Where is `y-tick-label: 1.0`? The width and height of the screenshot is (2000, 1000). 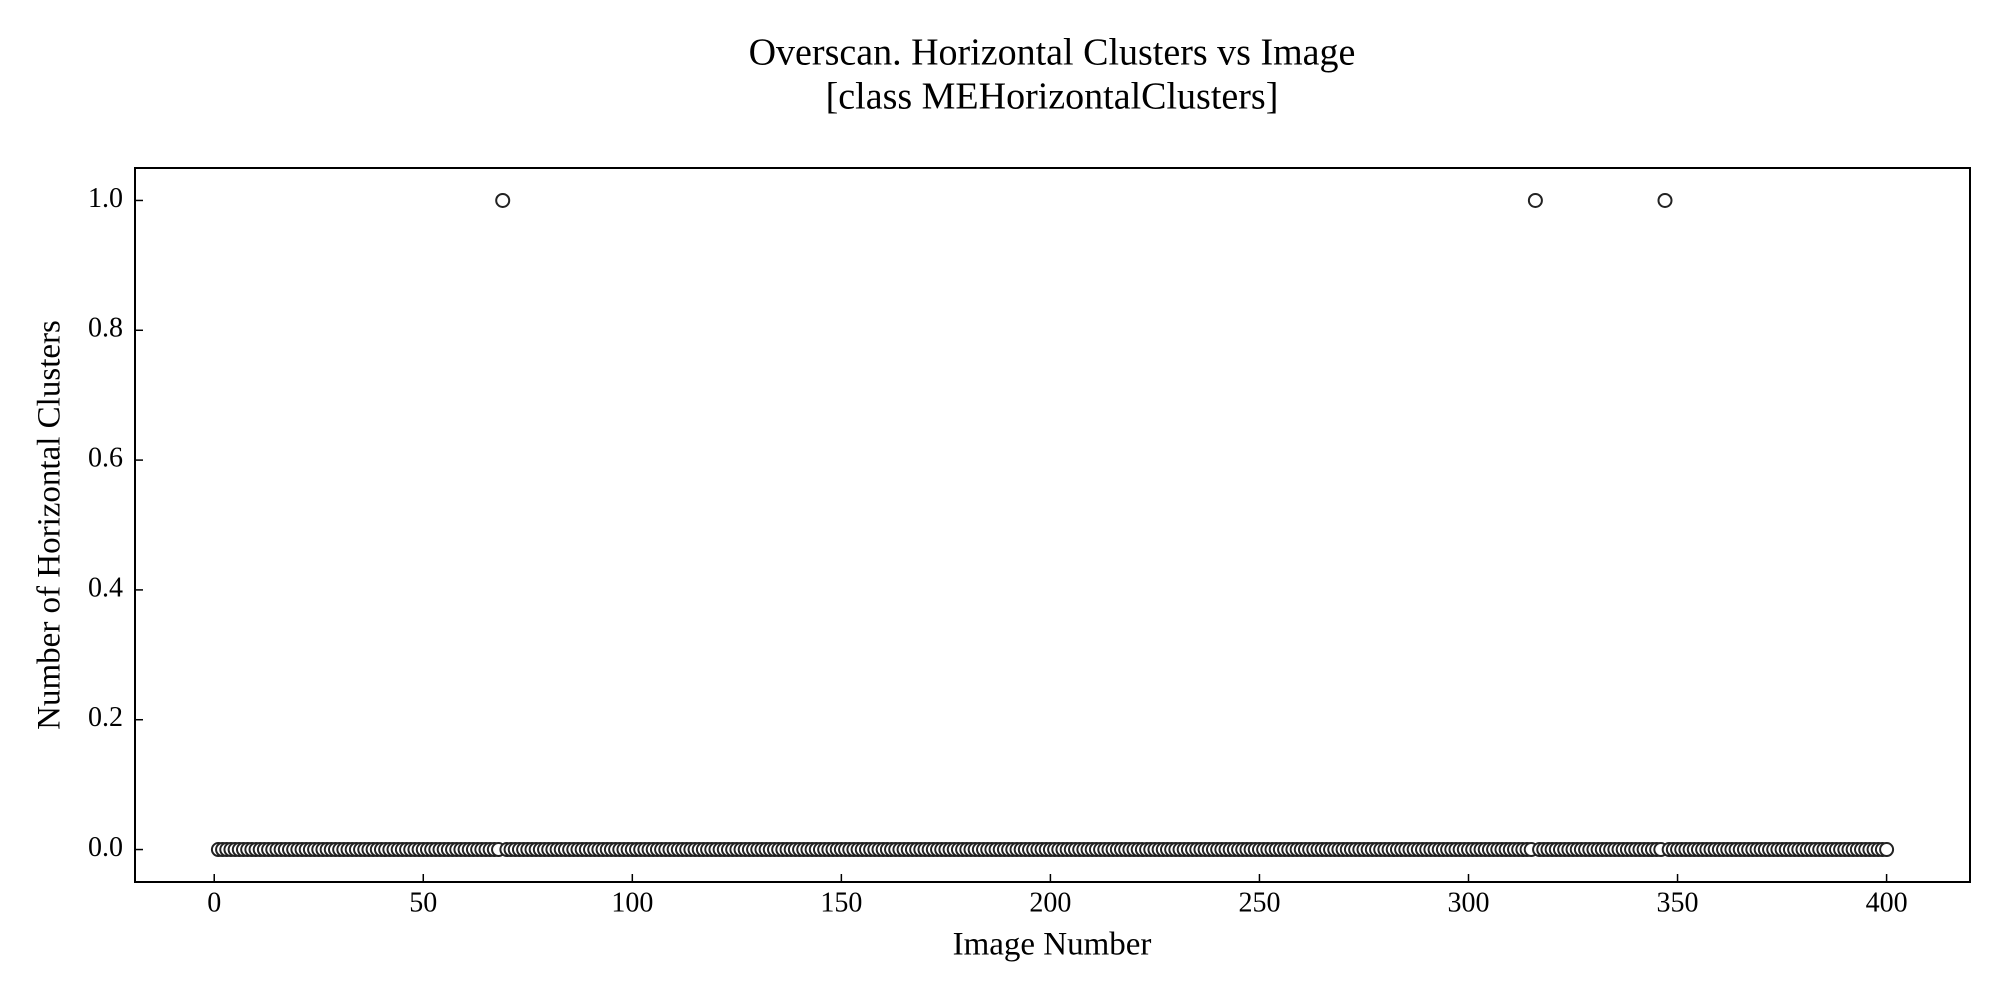
y-tick-label: 1.0 is located at coordinates (105, 198).